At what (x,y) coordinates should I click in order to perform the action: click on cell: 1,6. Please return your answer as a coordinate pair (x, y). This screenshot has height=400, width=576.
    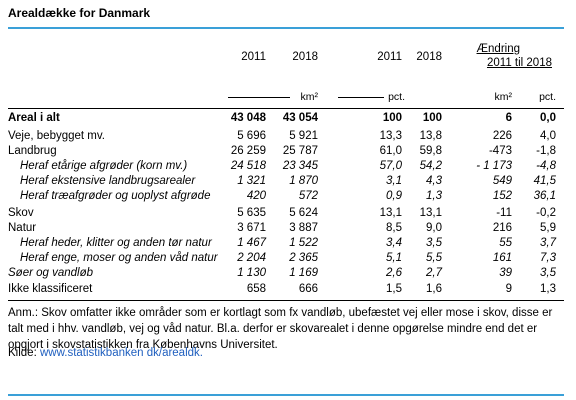
    Looking at the image, I should click on (434, 289).